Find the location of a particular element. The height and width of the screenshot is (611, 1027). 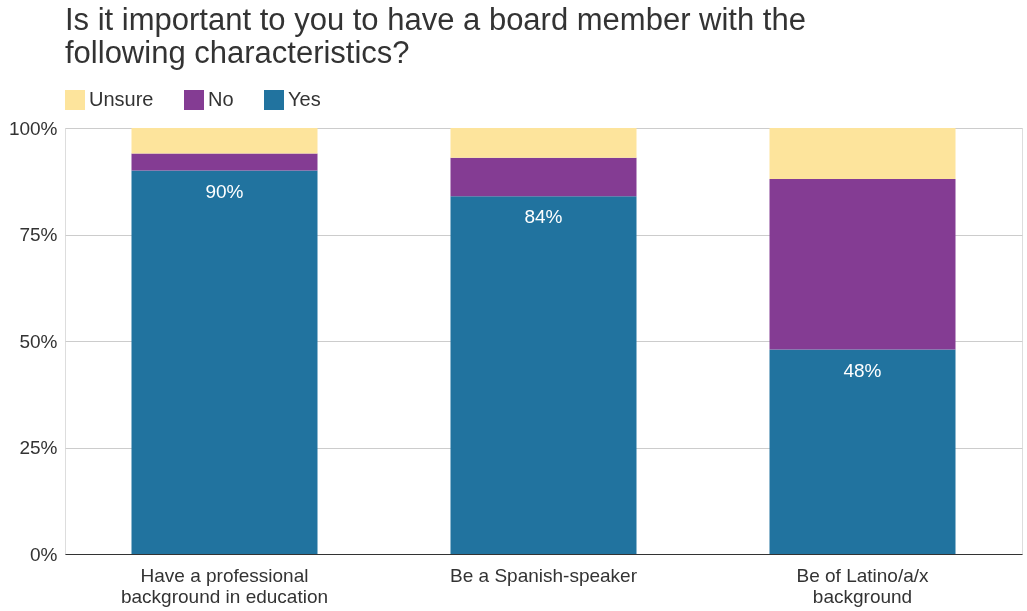

legend-label: No is located at coordinates (221, 99).